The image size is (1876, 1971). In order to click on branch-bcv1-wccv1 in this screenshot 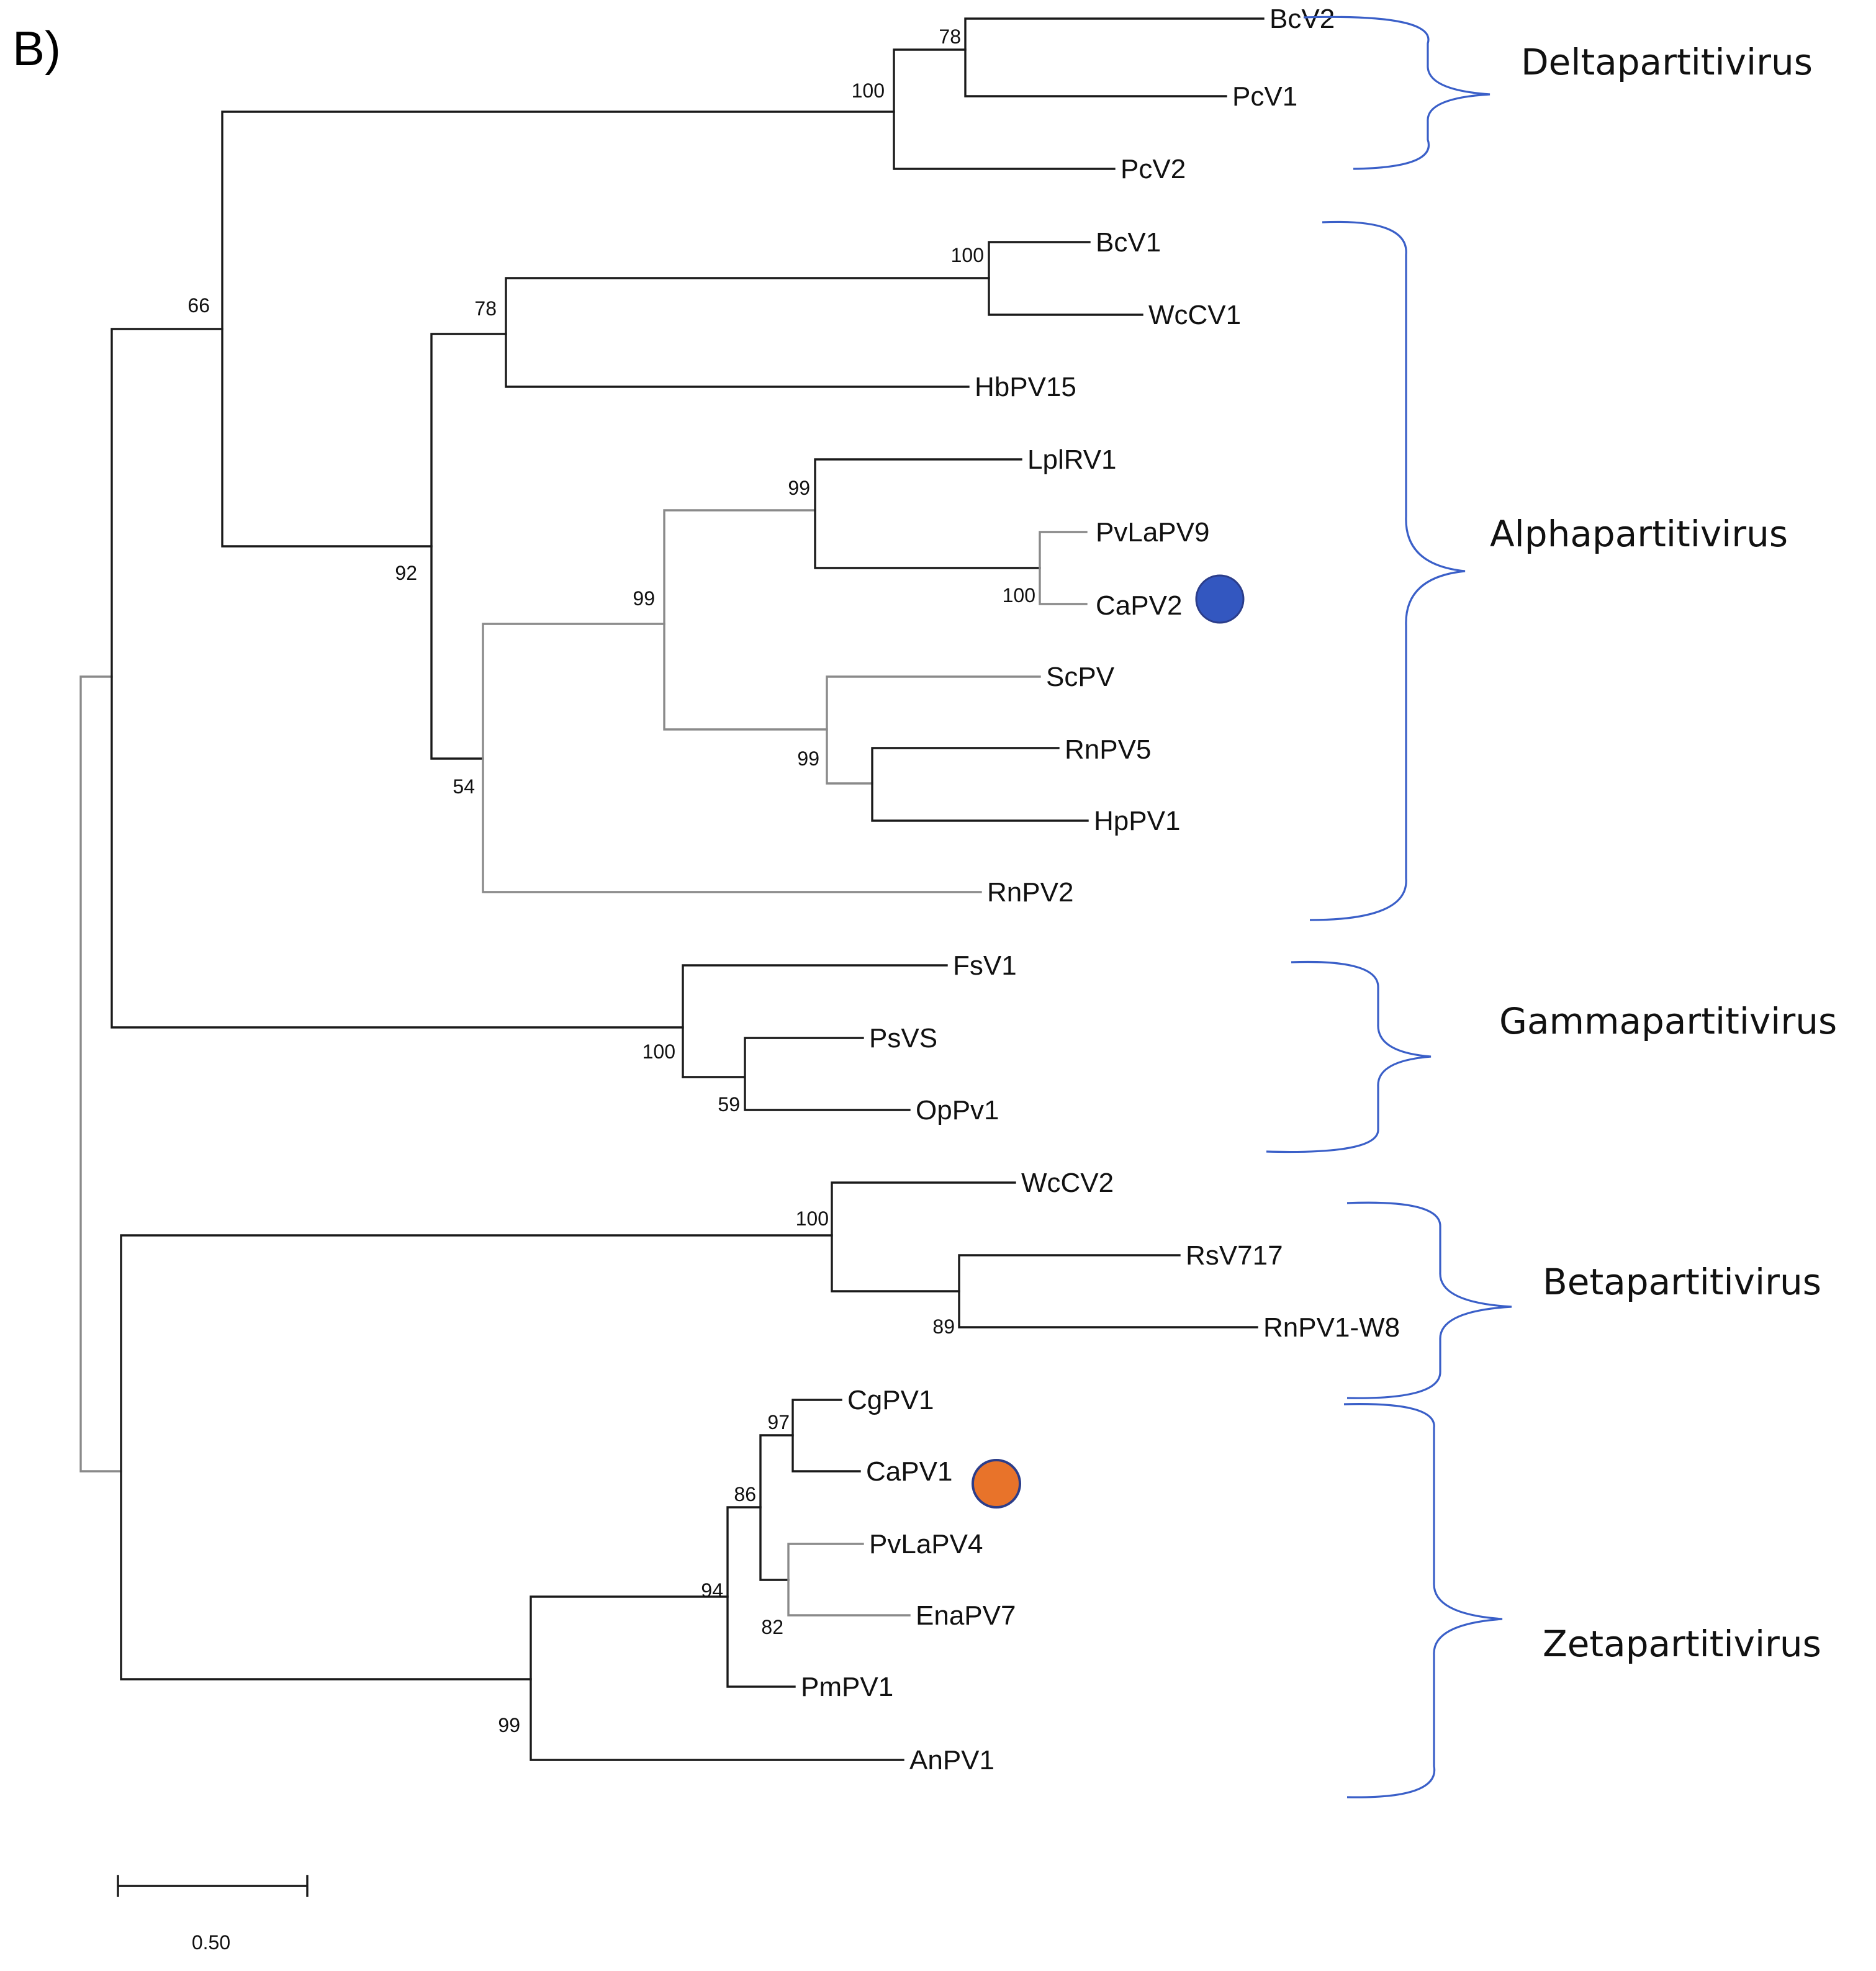, I will do `click(1065, 278)`.